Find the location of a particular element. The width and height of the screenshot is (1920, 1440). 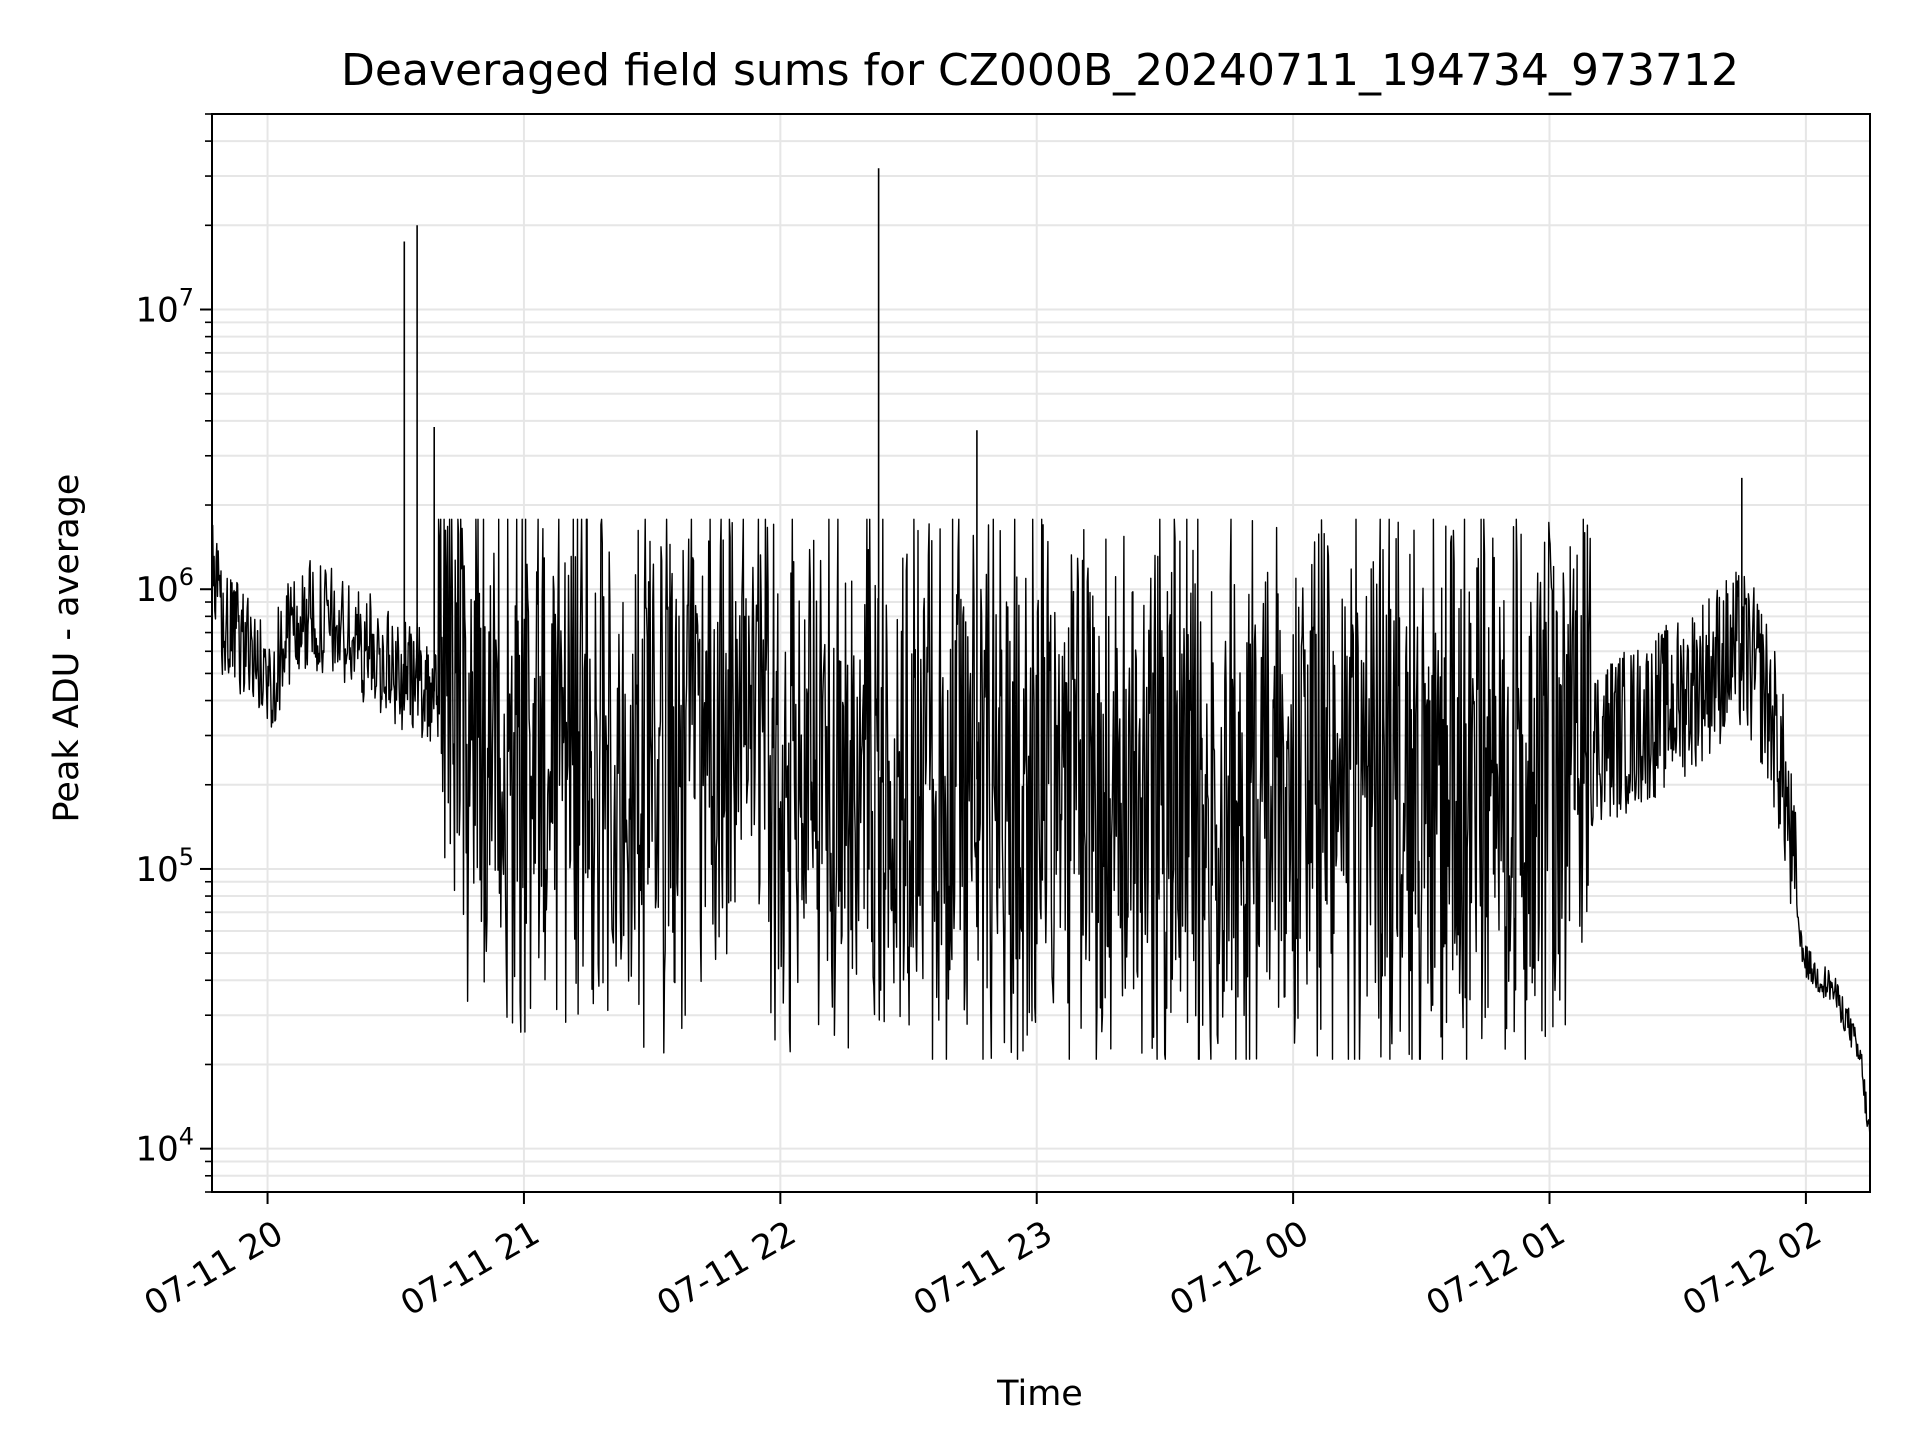

y-tick-label: 10⁶ is located at coordinates (164, 586).